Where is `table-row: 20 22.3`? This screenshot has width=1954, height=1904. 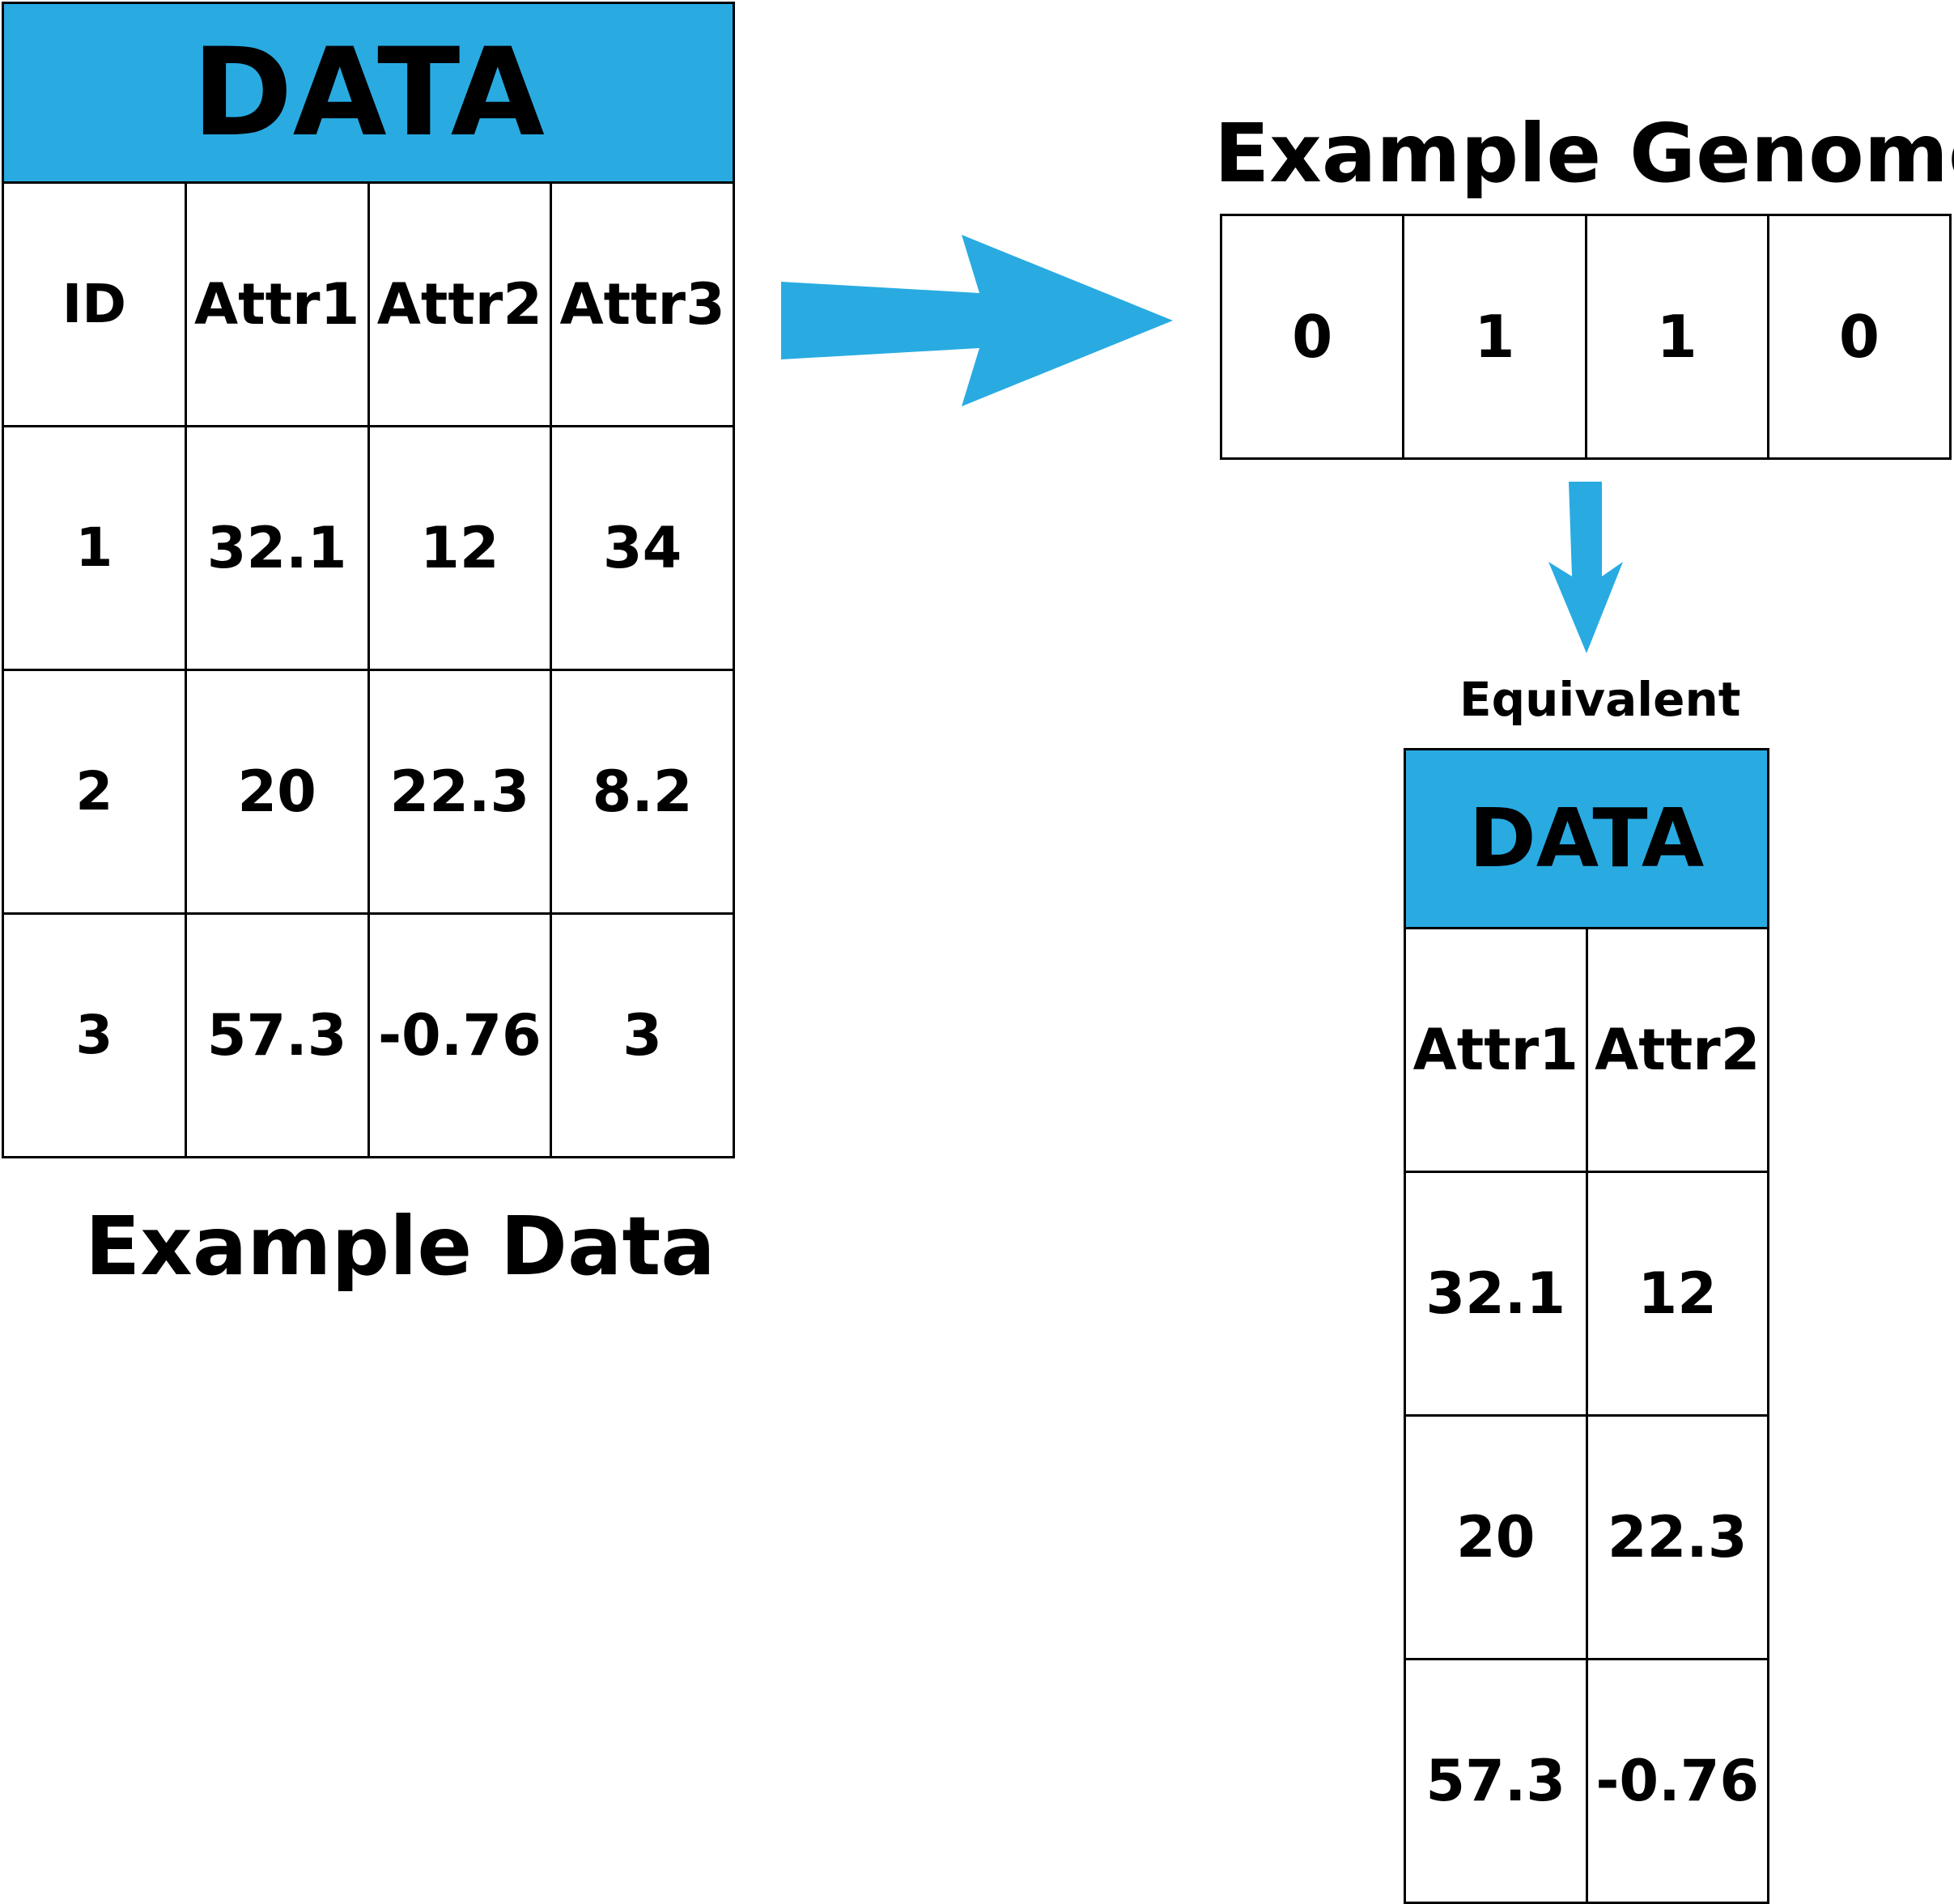 table-row: 20 22.3 is located at coordinates (1586, 1537).